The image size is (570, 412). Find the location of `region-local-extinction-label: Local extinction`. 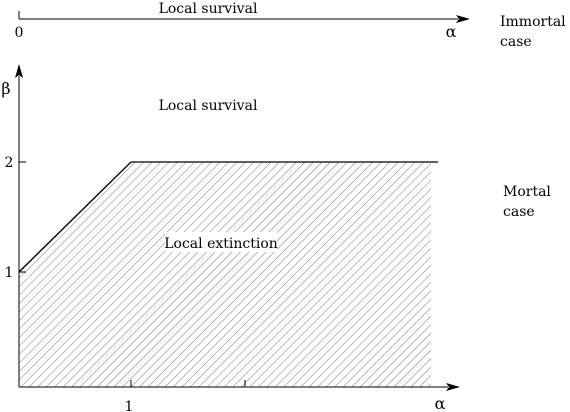

region-local-extinction-label: Local extinction is located at coordinates (221, 244).